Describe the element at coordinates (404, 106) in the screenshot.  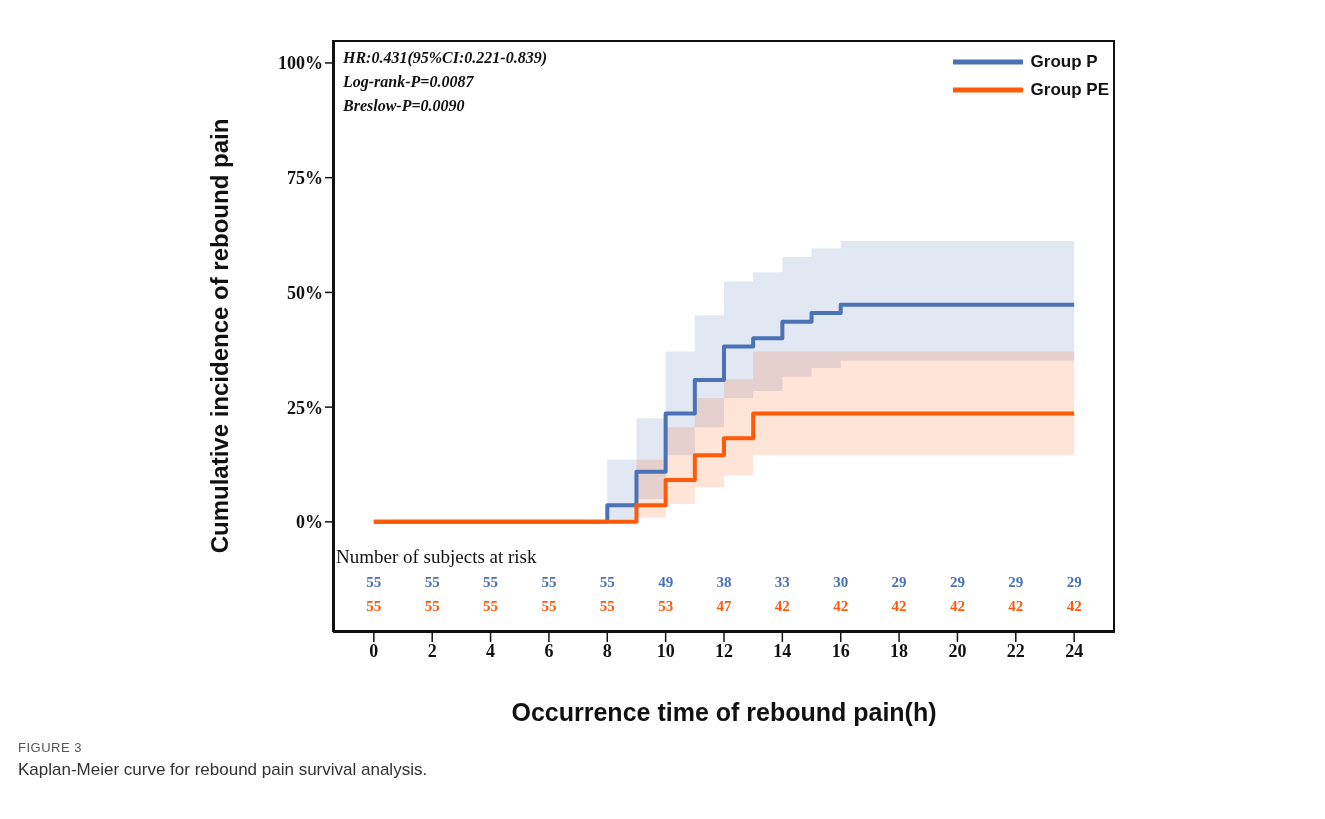
I see `annotation: Breslow-P=0.0090` at that location.